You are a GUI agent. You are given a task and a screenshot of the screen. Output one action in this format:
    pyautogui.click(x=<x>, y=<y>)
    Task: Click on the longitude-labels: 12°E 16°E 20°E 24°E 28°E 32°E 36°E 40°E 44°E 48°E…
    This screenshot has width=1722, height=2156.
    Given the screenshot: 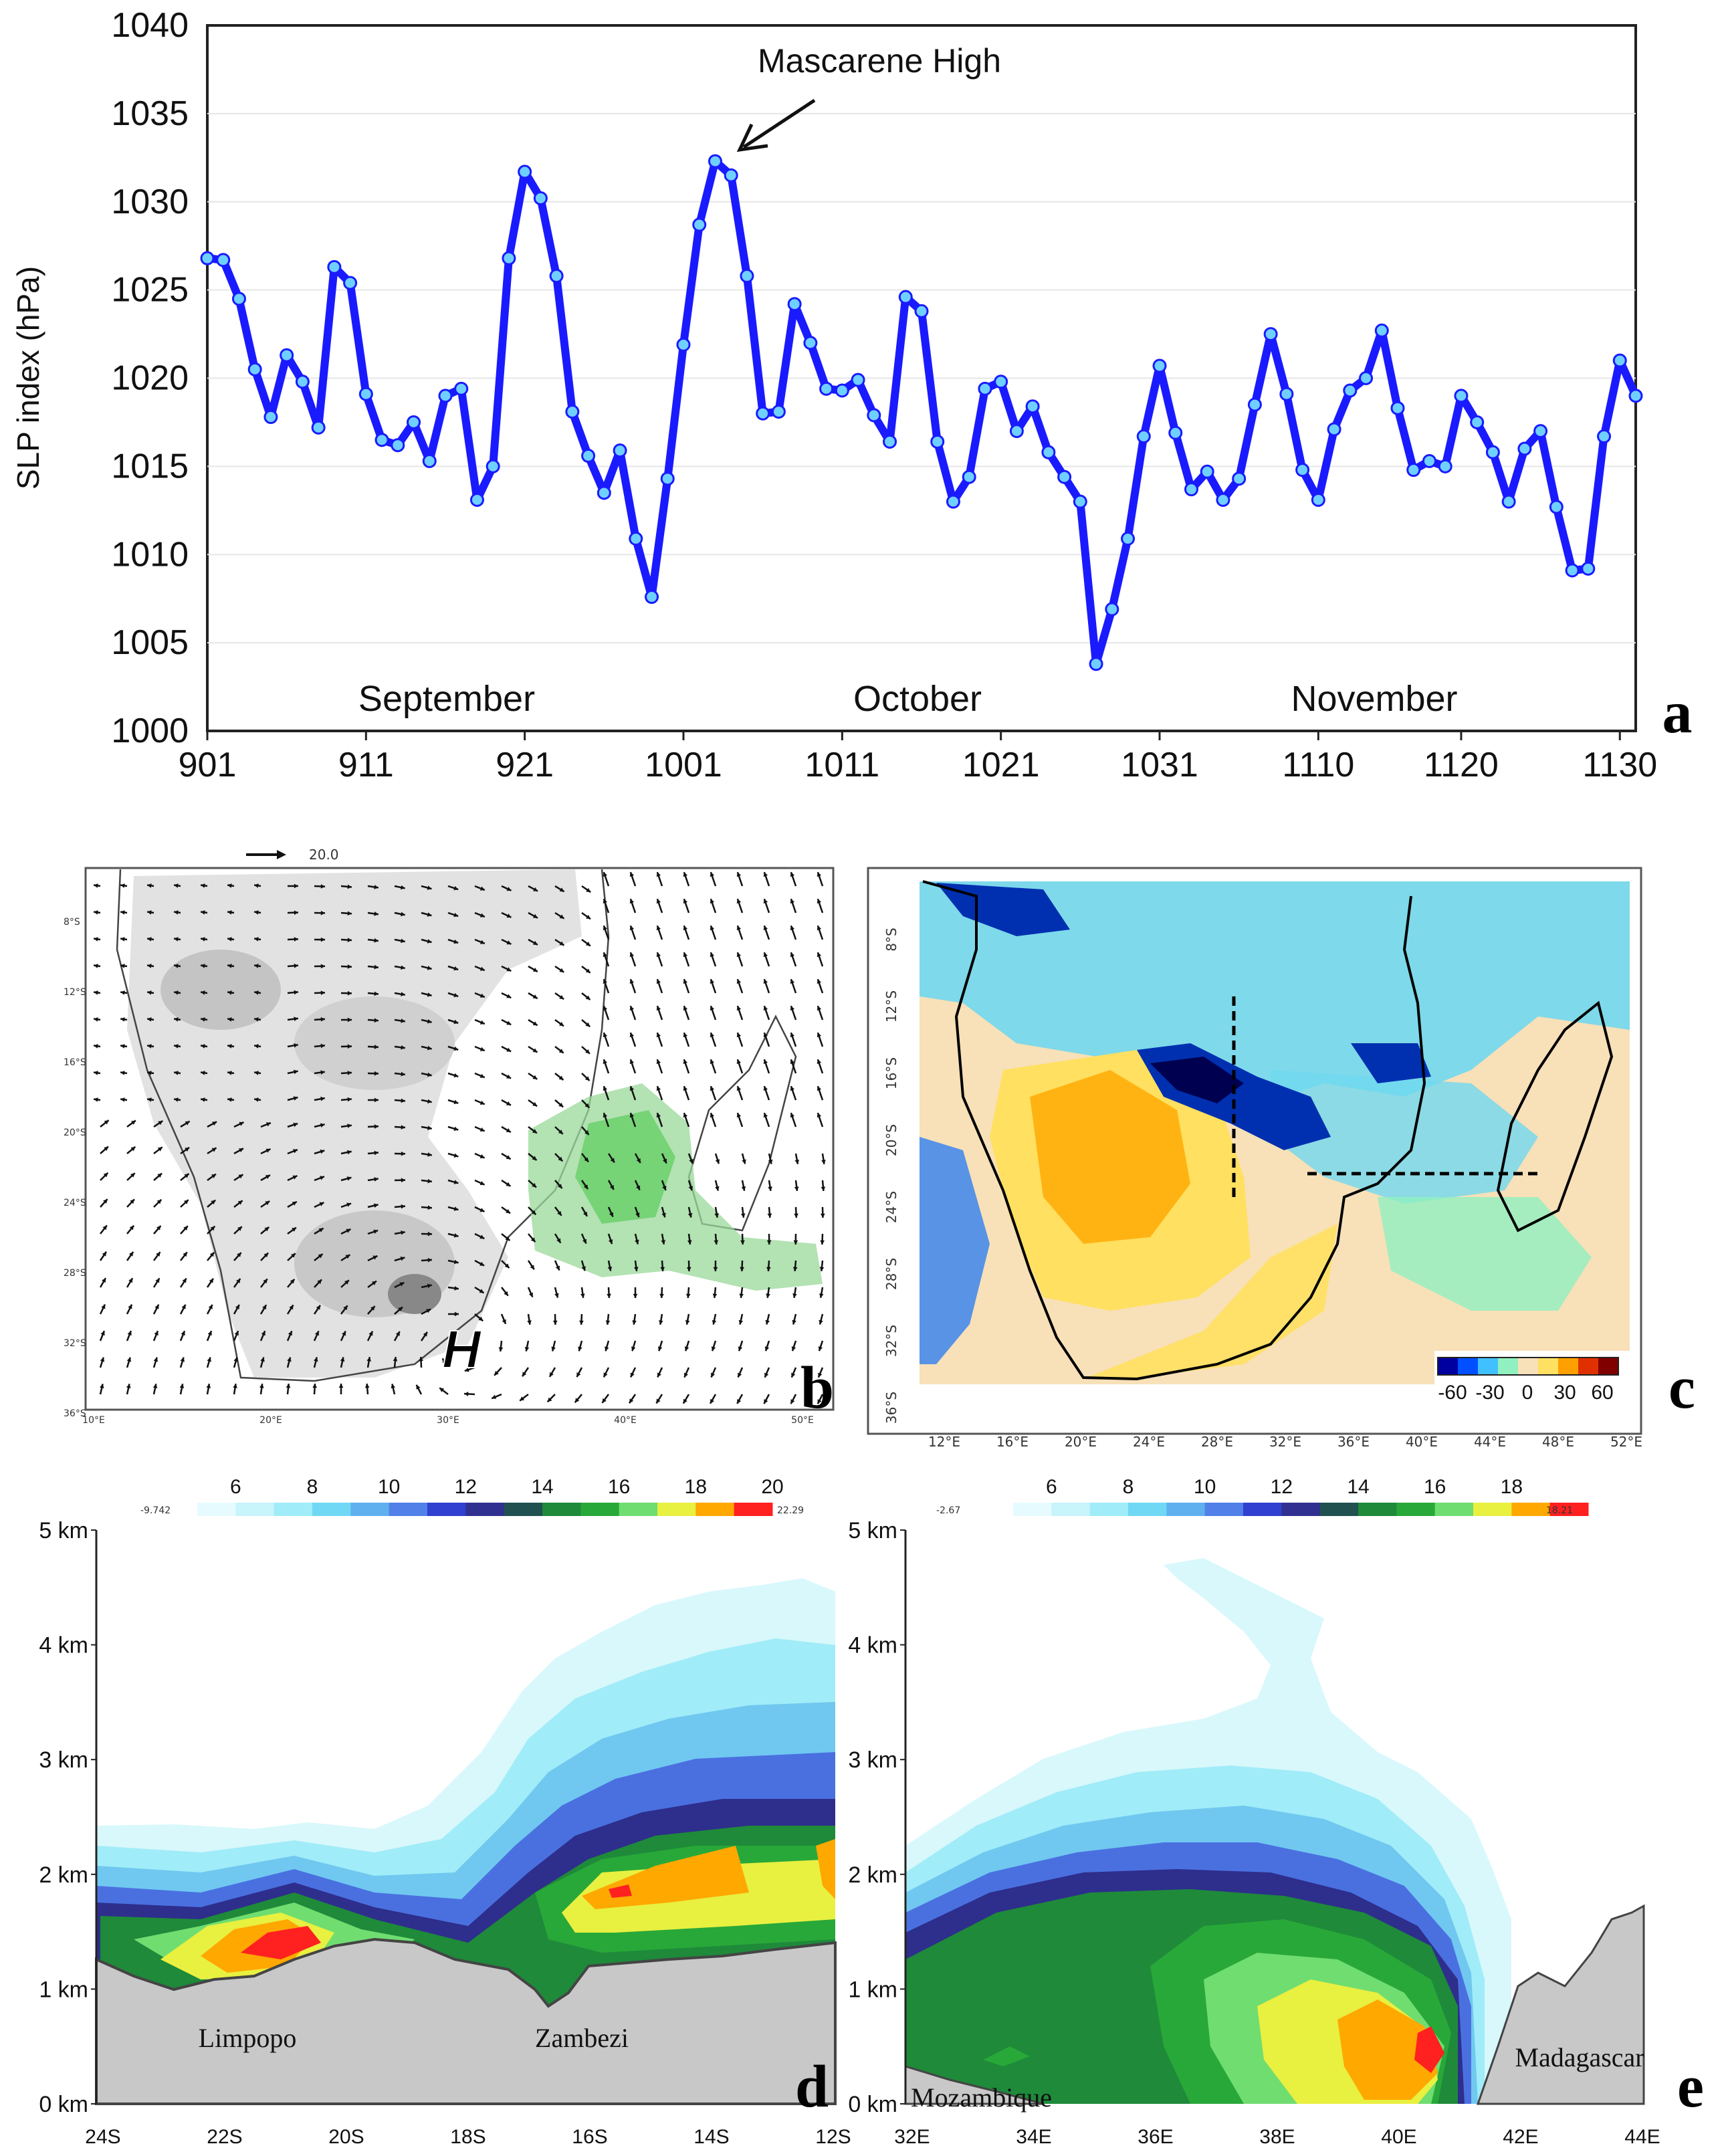 What is the action you would take?
    pyautogui.click(x=1285, y=1442)
    